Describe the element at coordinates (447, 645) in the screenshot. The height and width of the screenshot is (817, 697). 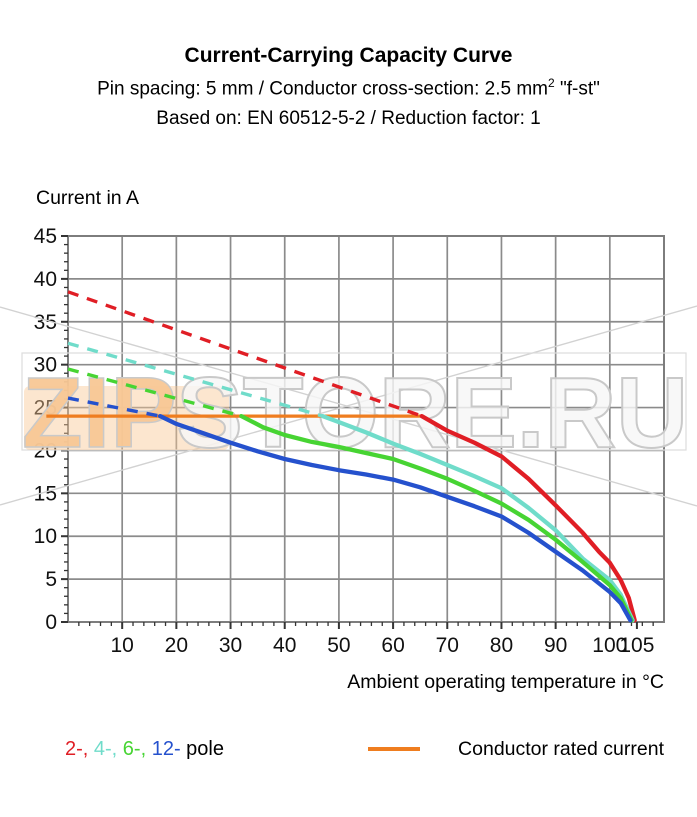
I see `x-tick-label: 70` at that location.